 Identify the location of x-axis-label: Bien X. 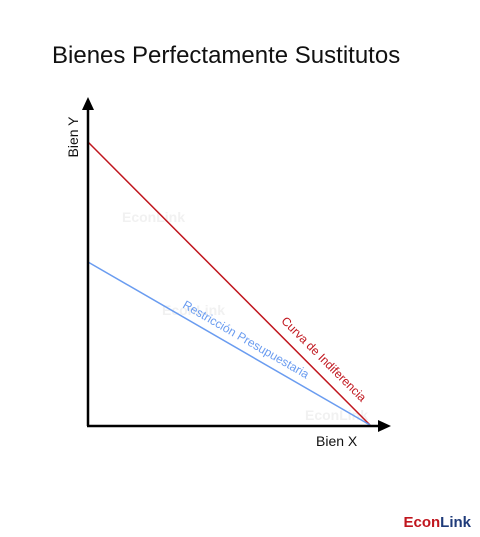
(337, 441).